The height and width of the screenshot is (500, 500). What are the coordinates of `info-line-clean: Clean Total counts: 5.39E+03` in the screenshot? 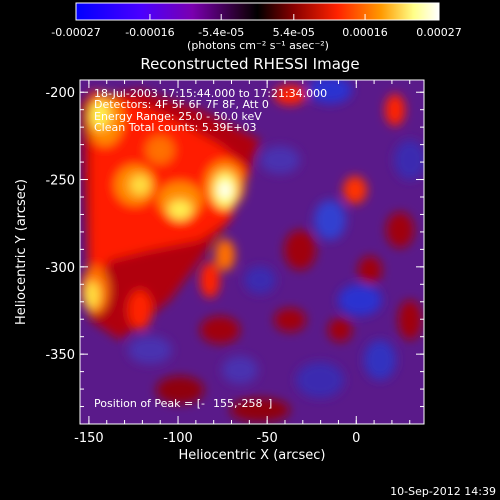 It's located at (175, 127).